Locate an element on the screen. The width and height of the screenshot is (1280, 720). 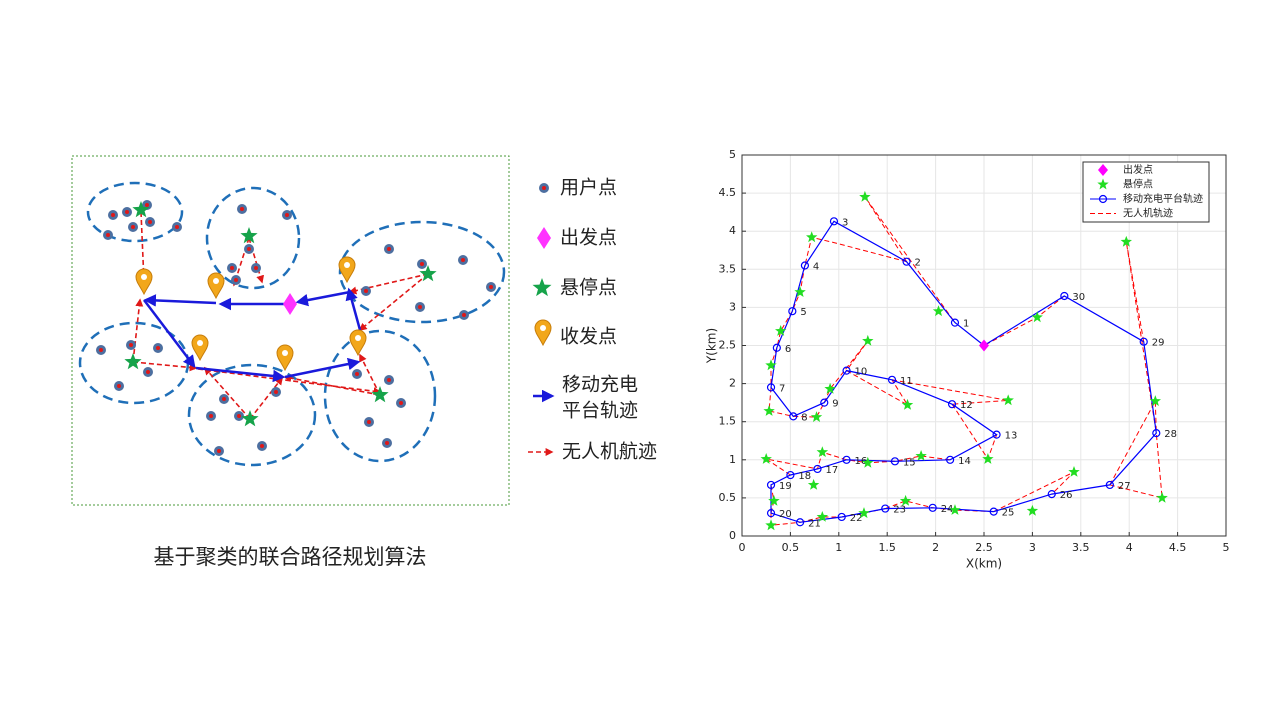
node-label: 22 is located at coordinates (856, 518).